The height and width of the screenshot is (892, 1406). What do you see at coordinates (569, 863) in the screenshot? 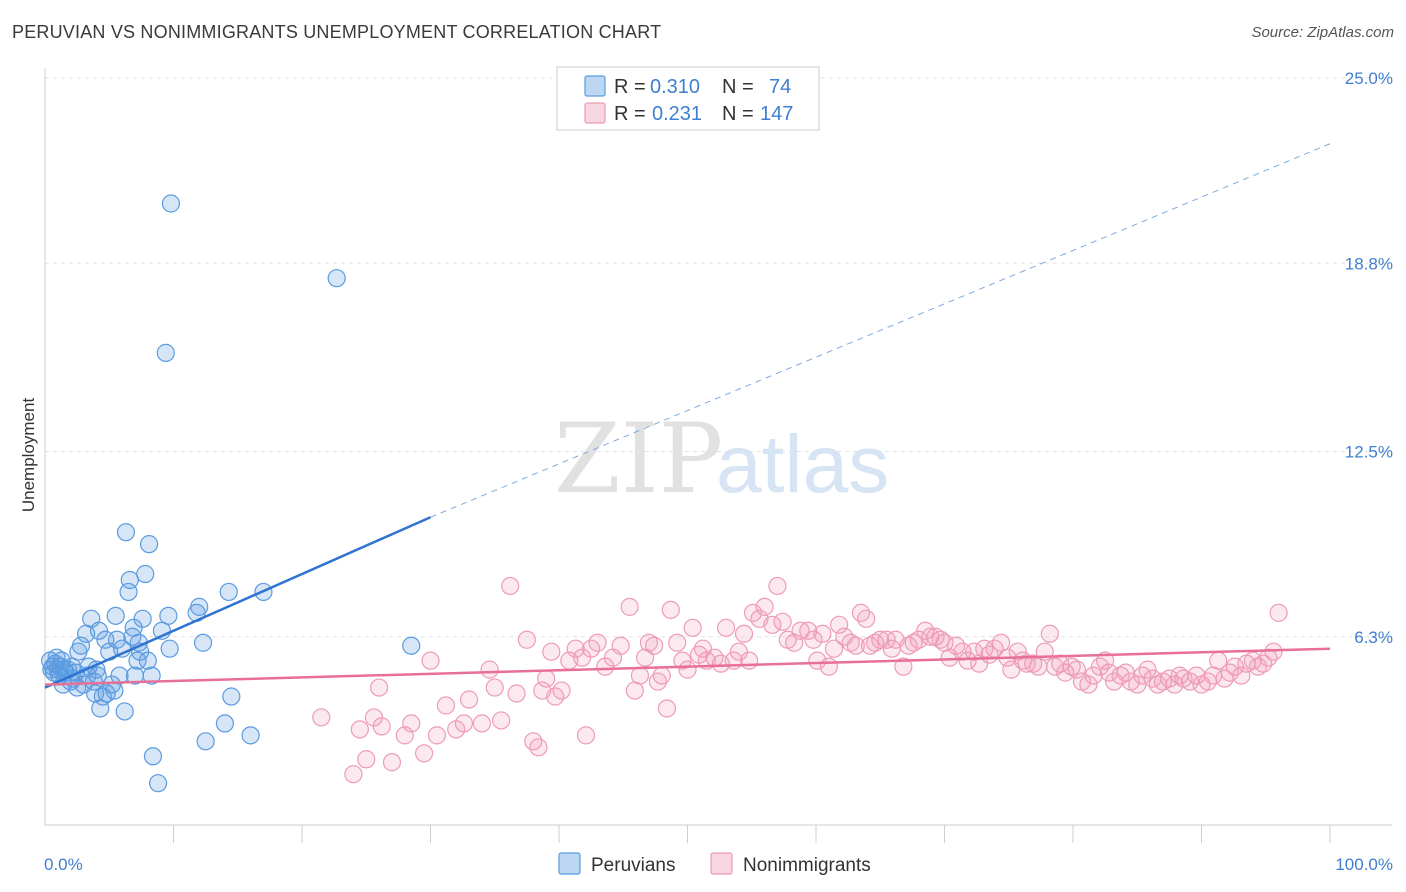
I see `bottom-legend-swatch-peruvians` at bounding box center [569, 863].